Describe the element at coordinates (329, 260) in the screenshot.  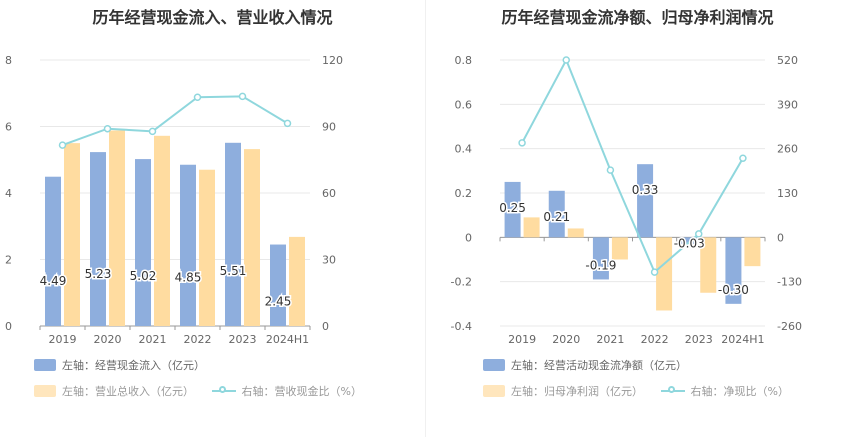
I see `right-axis-tick-label: 30` at that location.